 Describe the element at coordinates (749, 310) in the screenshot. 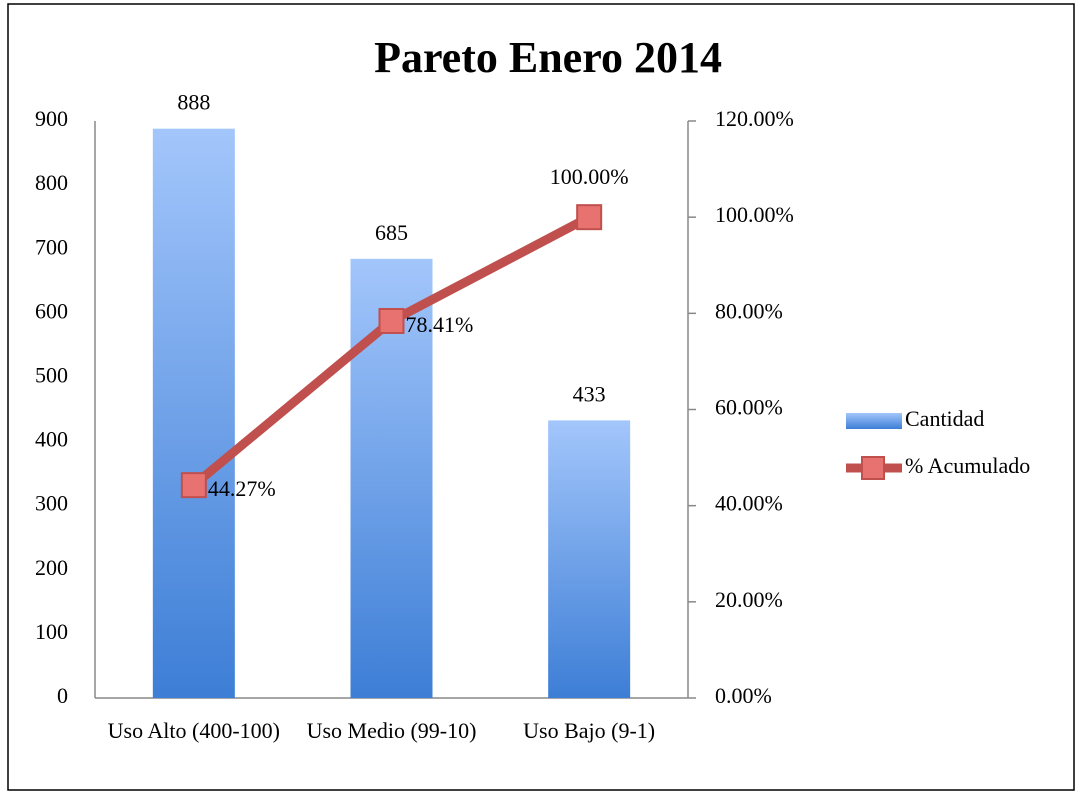

I see `y2-tick-label: 80.00%` at that location.